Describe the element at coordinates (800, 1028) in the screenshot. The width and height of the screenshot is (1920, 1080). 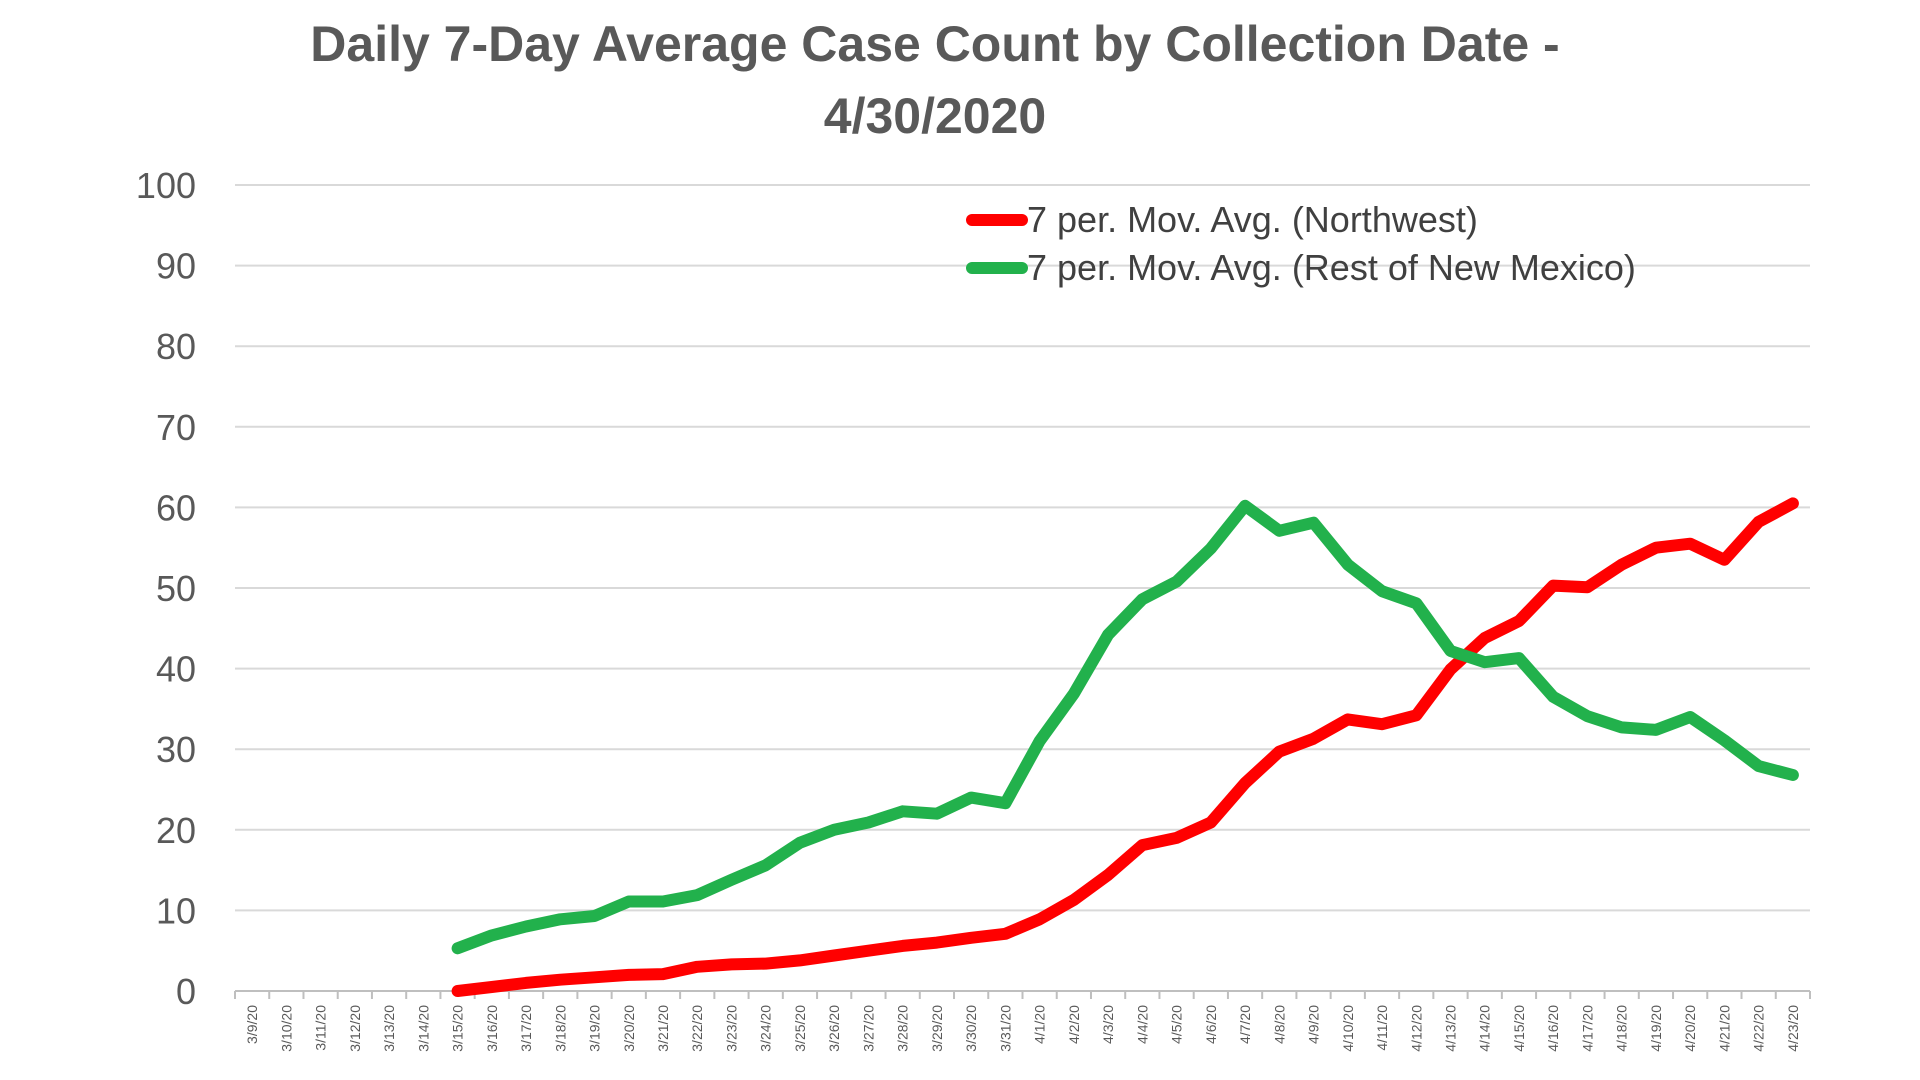
I see `x-tick-label: 3/25/20` at that location.